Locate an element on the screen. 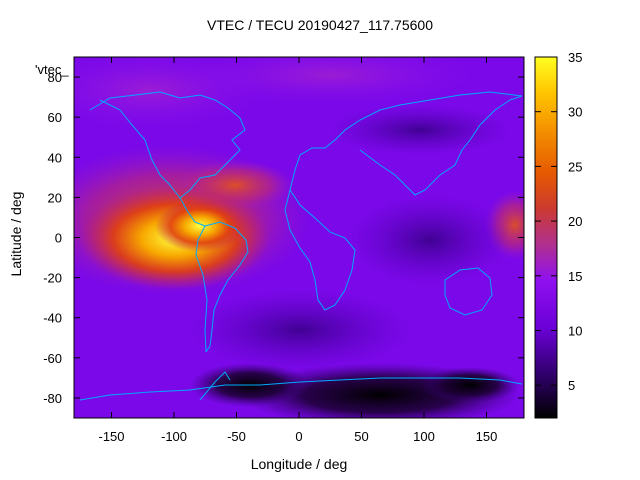  coastline-south-america is located at coordinates (226, 287).